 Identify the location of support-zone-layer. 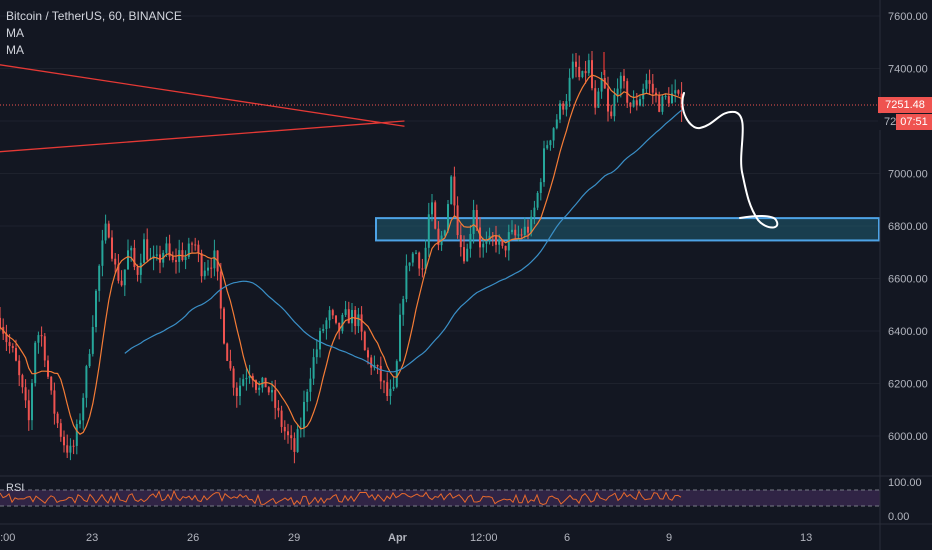
(627, 229).